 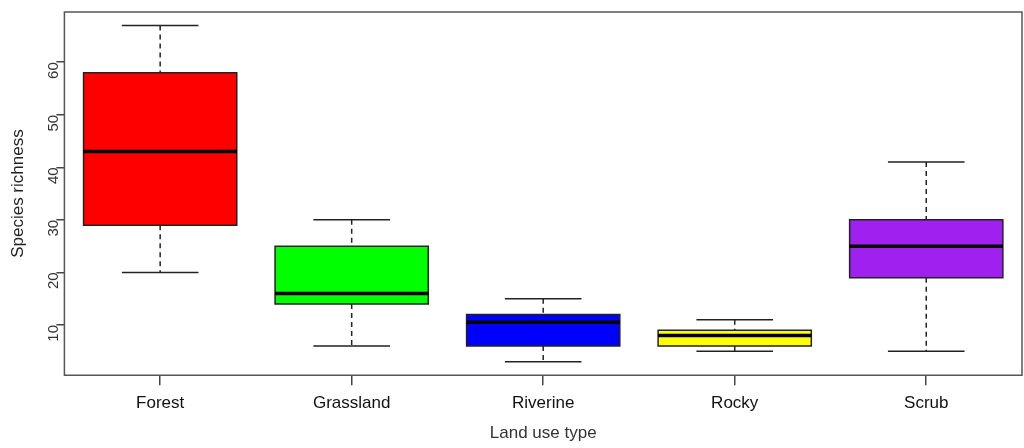 What do you see at coordinates (52, 281) in the screenshot?
I see `y-tick-label: 20` at bounding box center [52, 281].